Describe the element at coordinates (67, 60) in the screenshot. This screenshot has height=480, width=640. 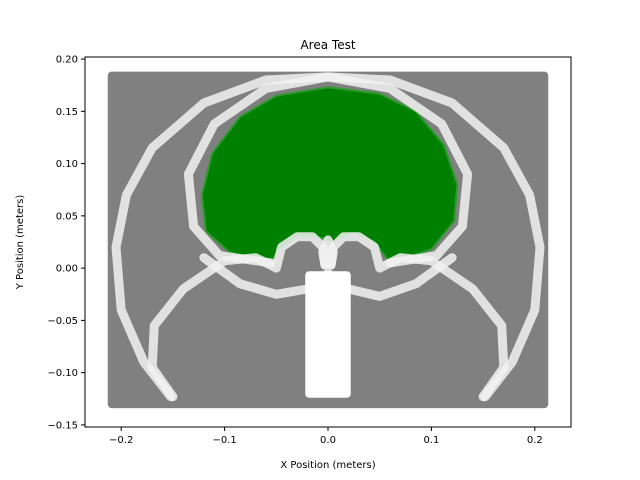
I see `y-tick-label: 0.20` at that location.